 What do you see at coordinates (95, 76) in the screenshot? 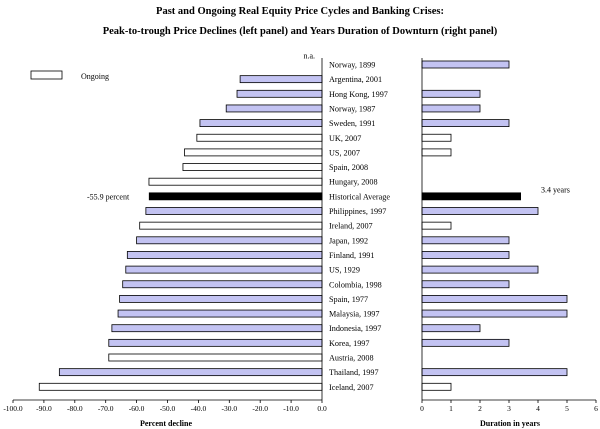
I see `legend-label-ongoing: Ongoing` at bounding box center [95, 76].